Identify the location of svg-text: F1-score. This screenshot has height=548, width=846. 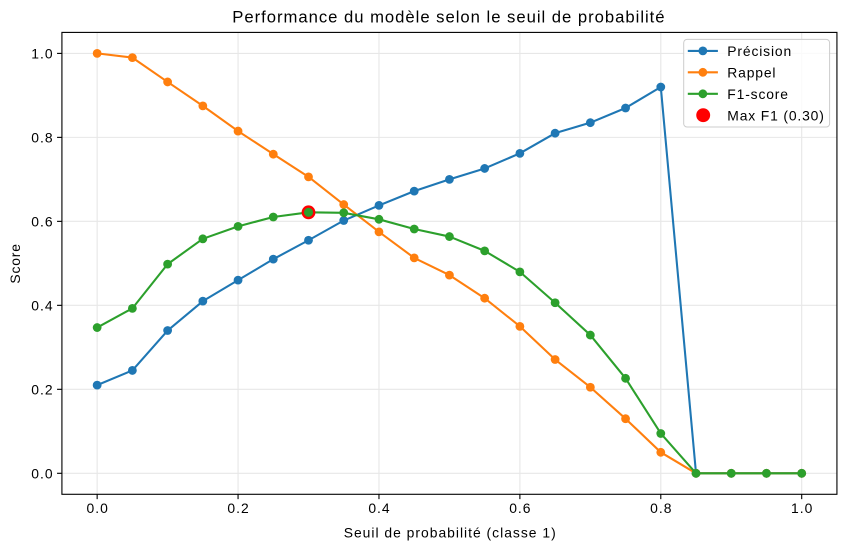
(758, 94).